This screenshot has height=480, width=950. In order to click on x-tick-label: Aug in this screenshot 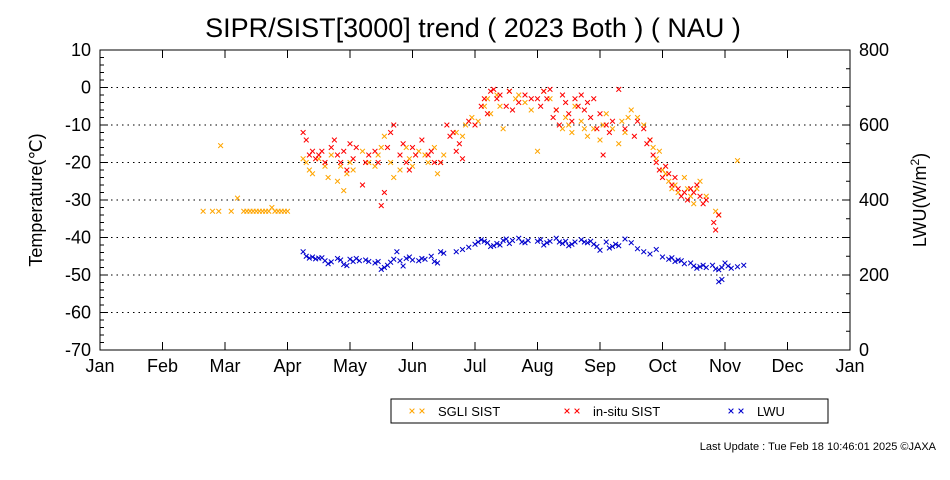, I will do `click(537, 366)`.